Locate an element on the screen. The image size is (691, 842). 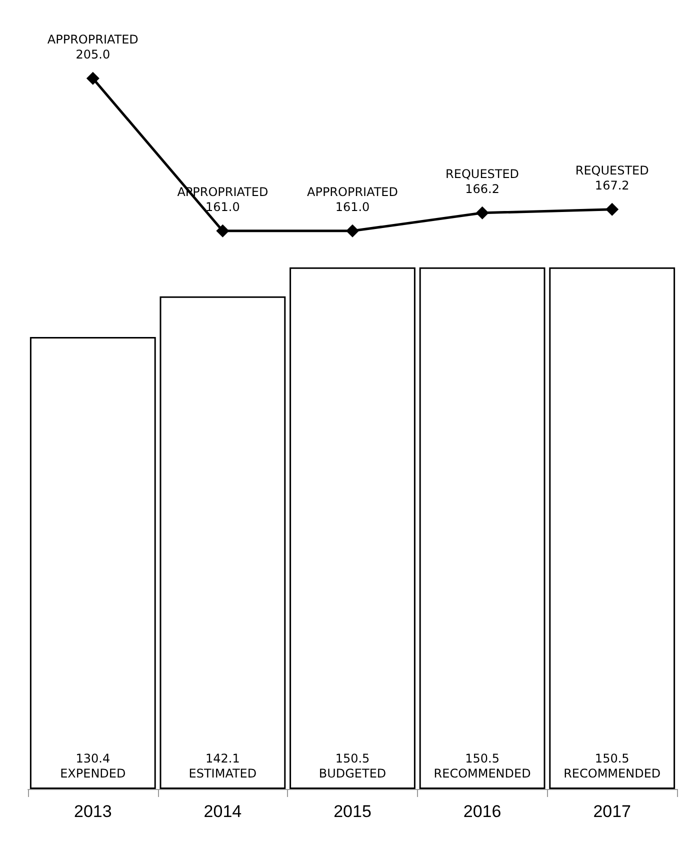
x-tick-label: 2013 is located at coordinates (93, 811).